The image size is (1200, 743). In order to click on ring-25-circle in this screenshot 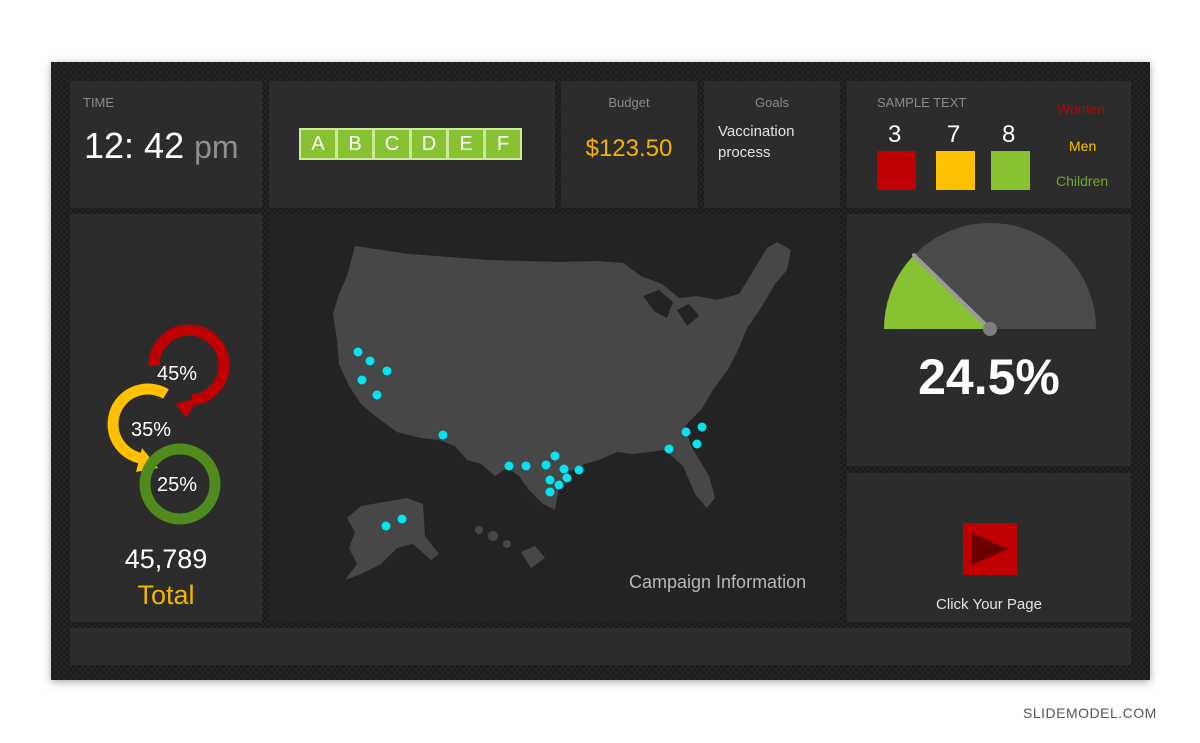, I will do `click(180, 484)`.